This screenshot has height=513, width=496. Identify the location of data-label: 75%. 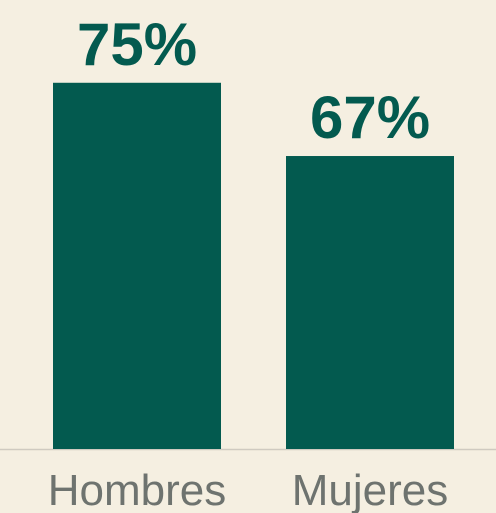
(137, 44).